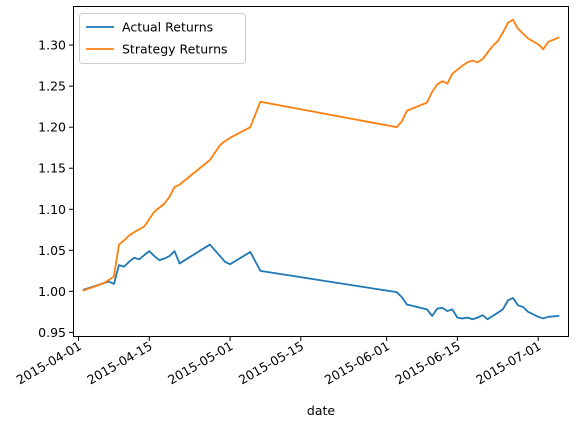 This screenshot has height=427, width=577. I want to click on legend-label-actual-returns: Actual Returns, so click(167, 27).